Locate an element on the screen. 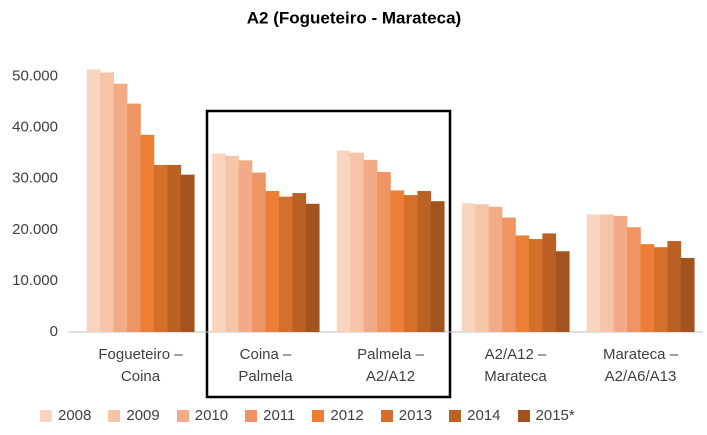 This screenshot has width=707, height=435. legend: 2008 2009 2010 2011 2012 2013 2014 2015* is located at coordinates (307, 415).